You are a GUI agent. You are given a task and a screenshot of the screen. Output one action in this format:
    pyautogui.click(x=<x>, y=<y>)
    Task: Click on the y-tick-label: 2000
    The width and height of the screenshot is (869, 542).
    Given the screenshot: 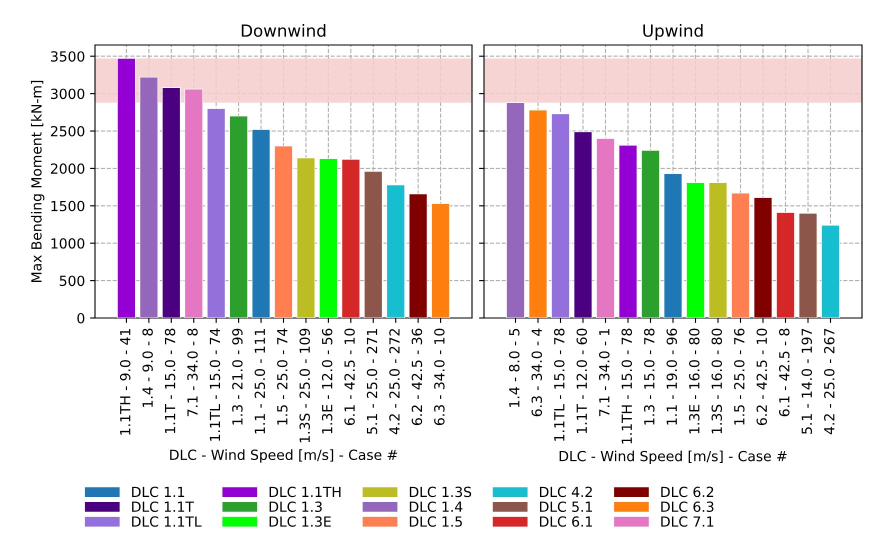 What is the action you would take?
    pyautogui.click(x=67, y=168)
    